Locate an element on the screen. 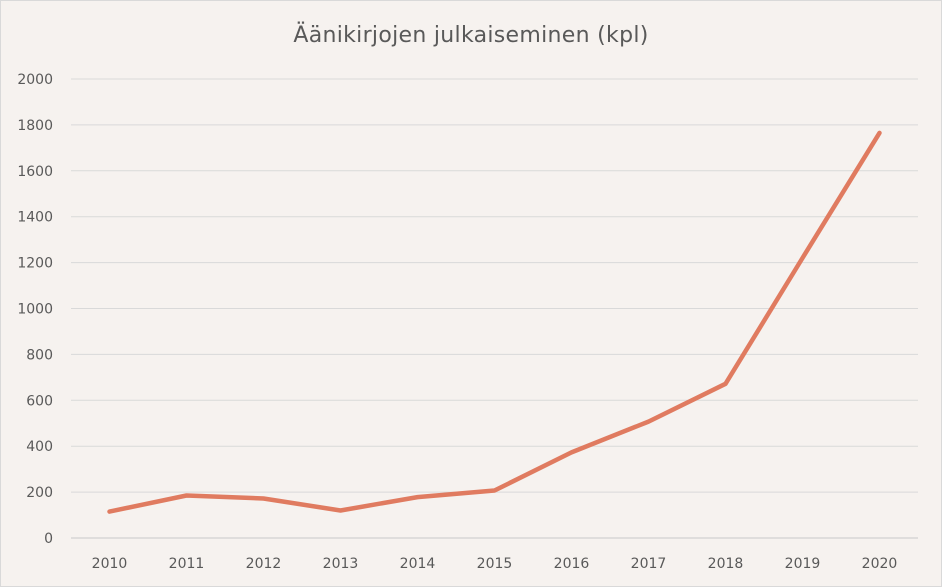 The height and width of the screenshot is (587, 942). x-tick-label: 2017 is located at coordinates (649, 564).